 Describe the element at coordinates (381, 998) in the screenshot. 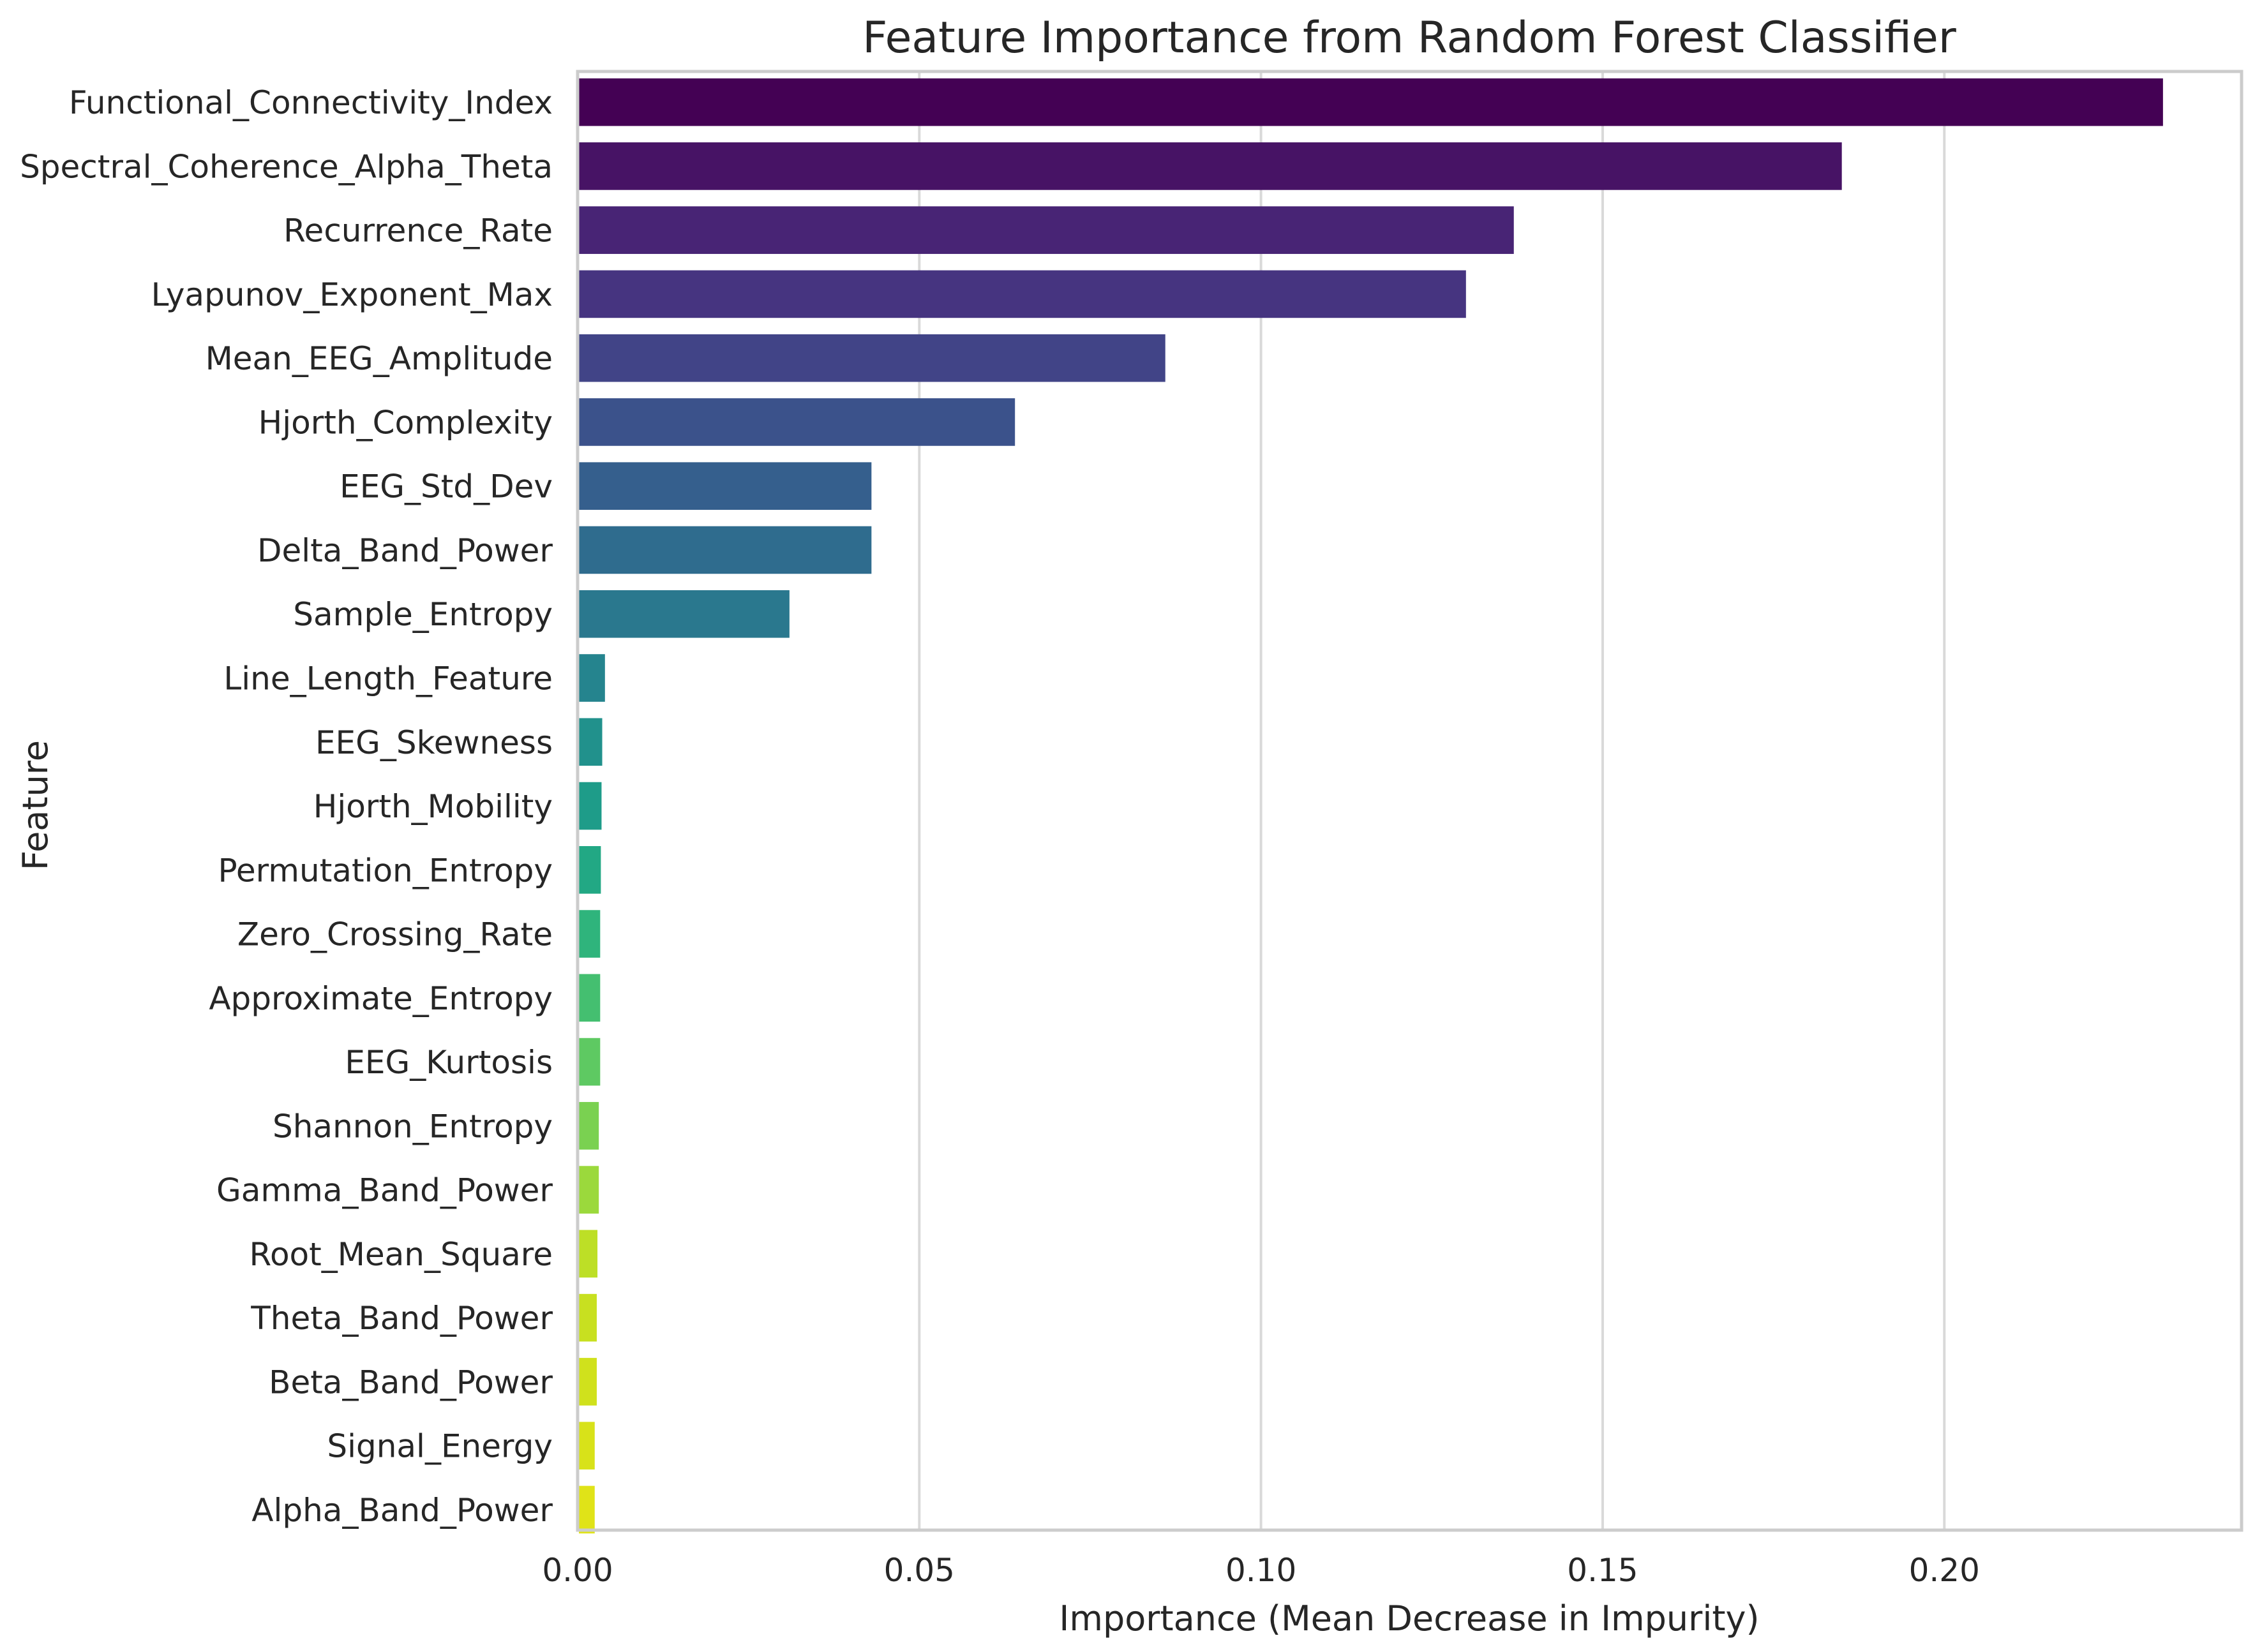

I see `y-tick-label: Approximate_Entropy` at that location.